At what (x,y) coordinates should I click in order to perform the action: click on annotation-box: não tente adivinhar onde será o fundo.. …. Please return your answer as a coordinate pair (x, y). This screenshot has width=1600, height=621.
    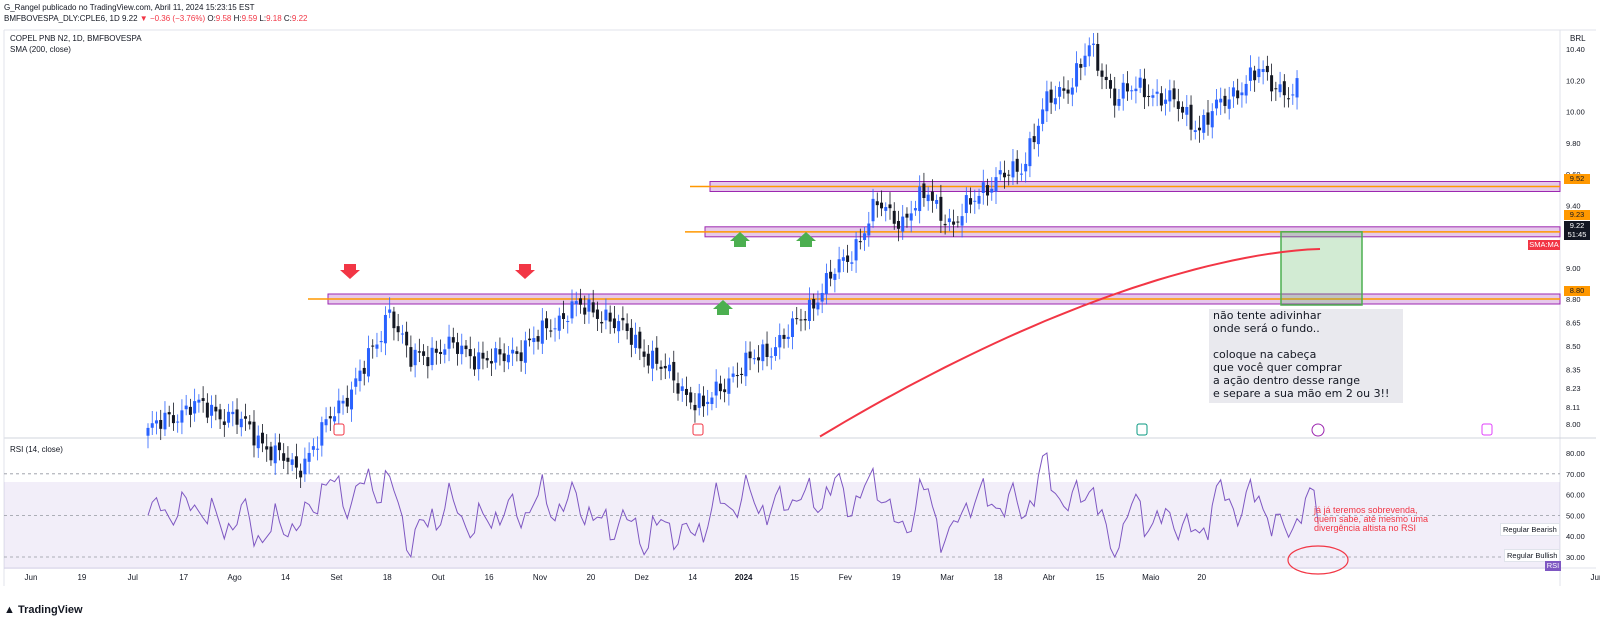
    Looking at the image, I should click on (1306, 356).